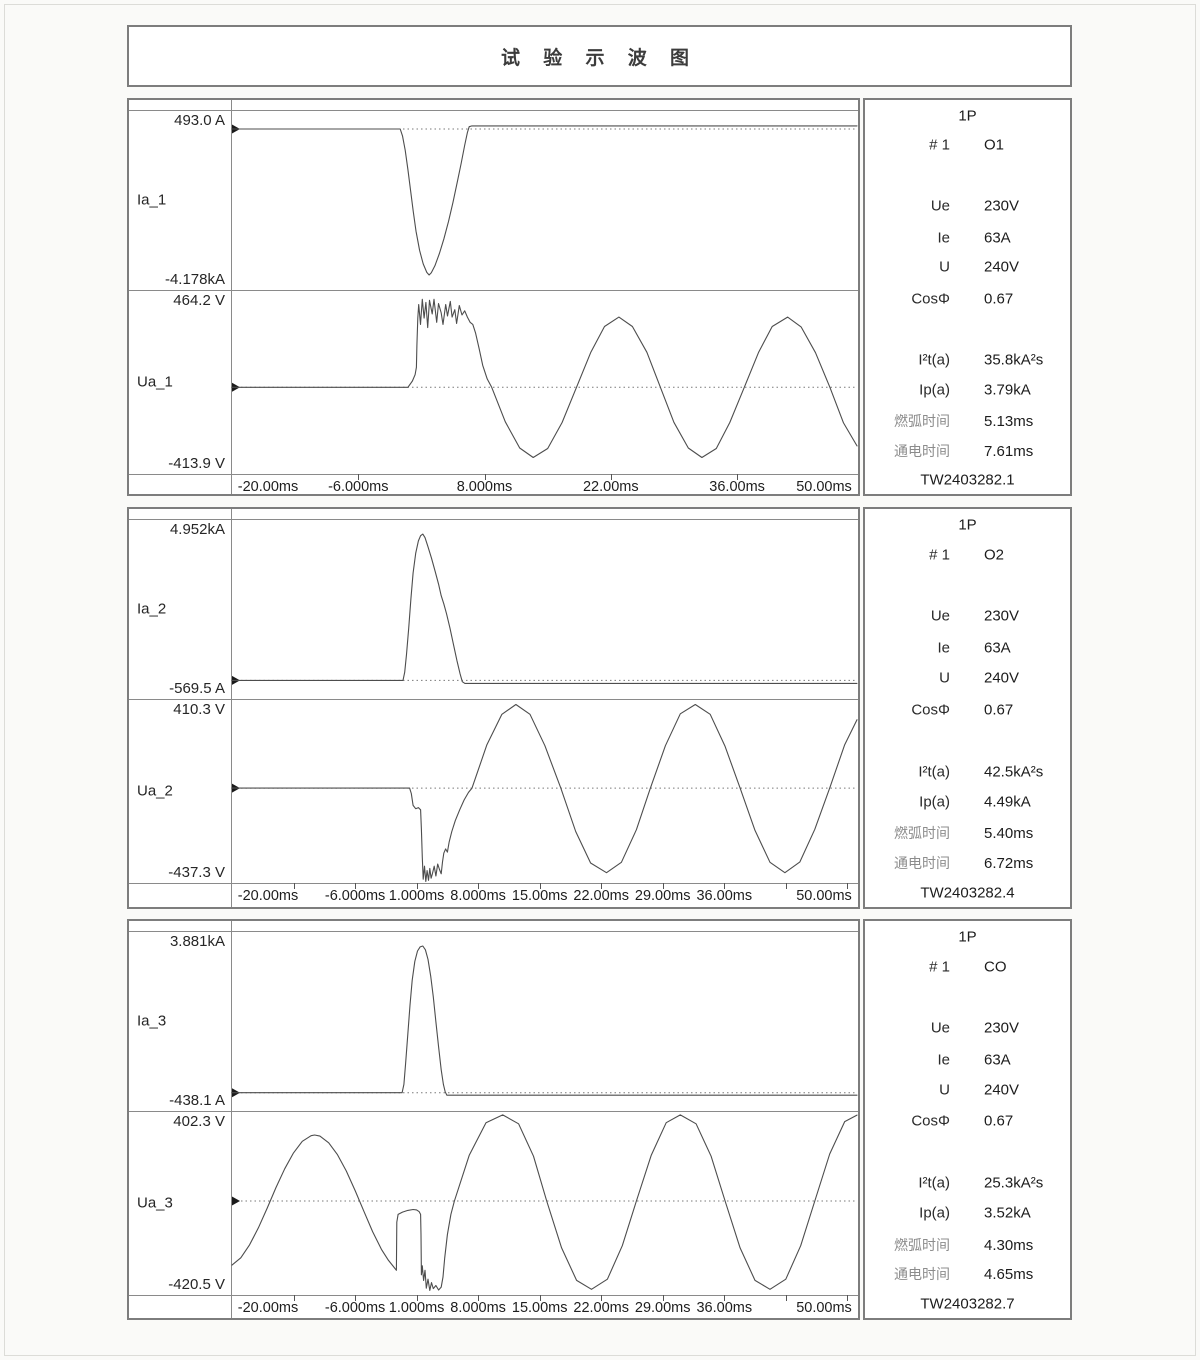 The height and width of the screenshot is (1360, 1200). I want to click on phase-label: 1P, so click(967, 116).